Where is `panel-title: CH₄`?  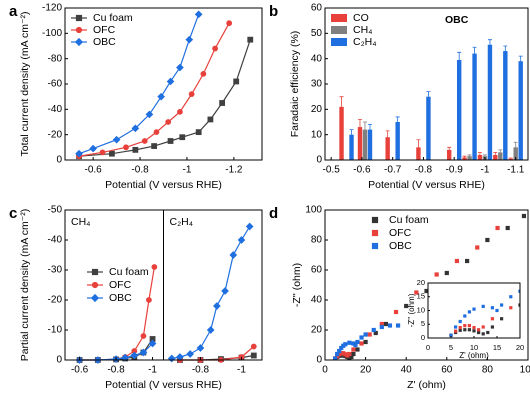
panel-title: CH₄ is located at coordinates (80, 222).